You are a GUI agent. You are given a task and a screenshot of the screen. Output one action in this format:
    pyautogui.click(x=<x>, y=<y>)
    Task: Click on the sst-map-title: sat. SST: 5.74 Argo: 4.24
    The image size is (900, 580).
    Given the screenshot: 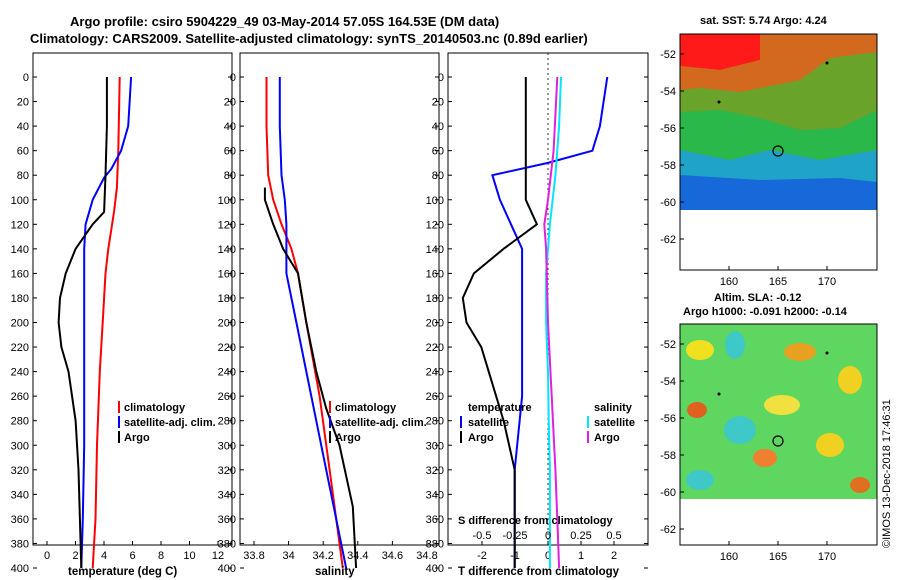 What is the action you would take?
    pyautogui.click(x=764, y=21)
    